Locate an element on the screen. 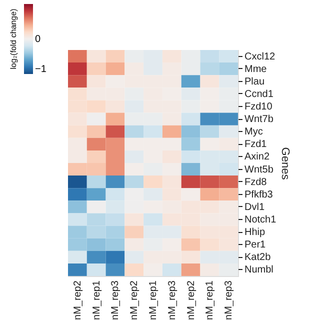 The width and height of the screenshot is (320, 320). y-tick-label: Wnt5b is located at coordinates (259, 170).